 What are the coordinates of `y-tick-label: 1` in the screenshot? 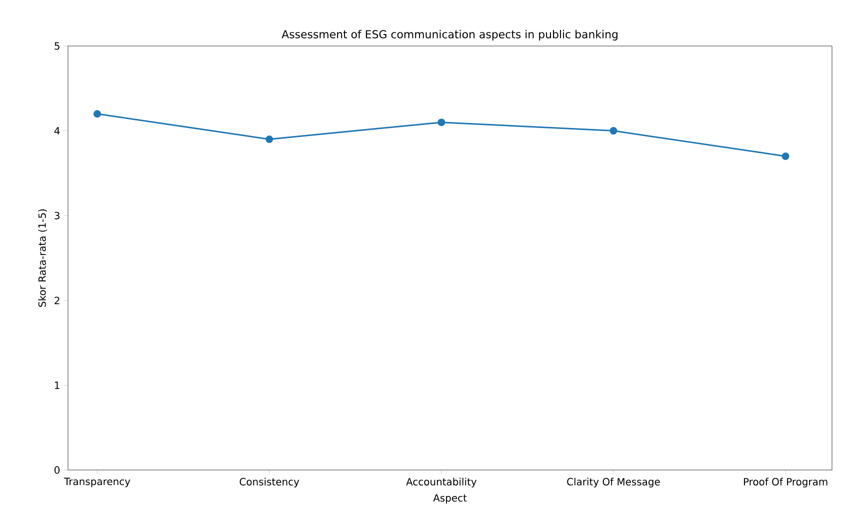 It's located at (57, 385).